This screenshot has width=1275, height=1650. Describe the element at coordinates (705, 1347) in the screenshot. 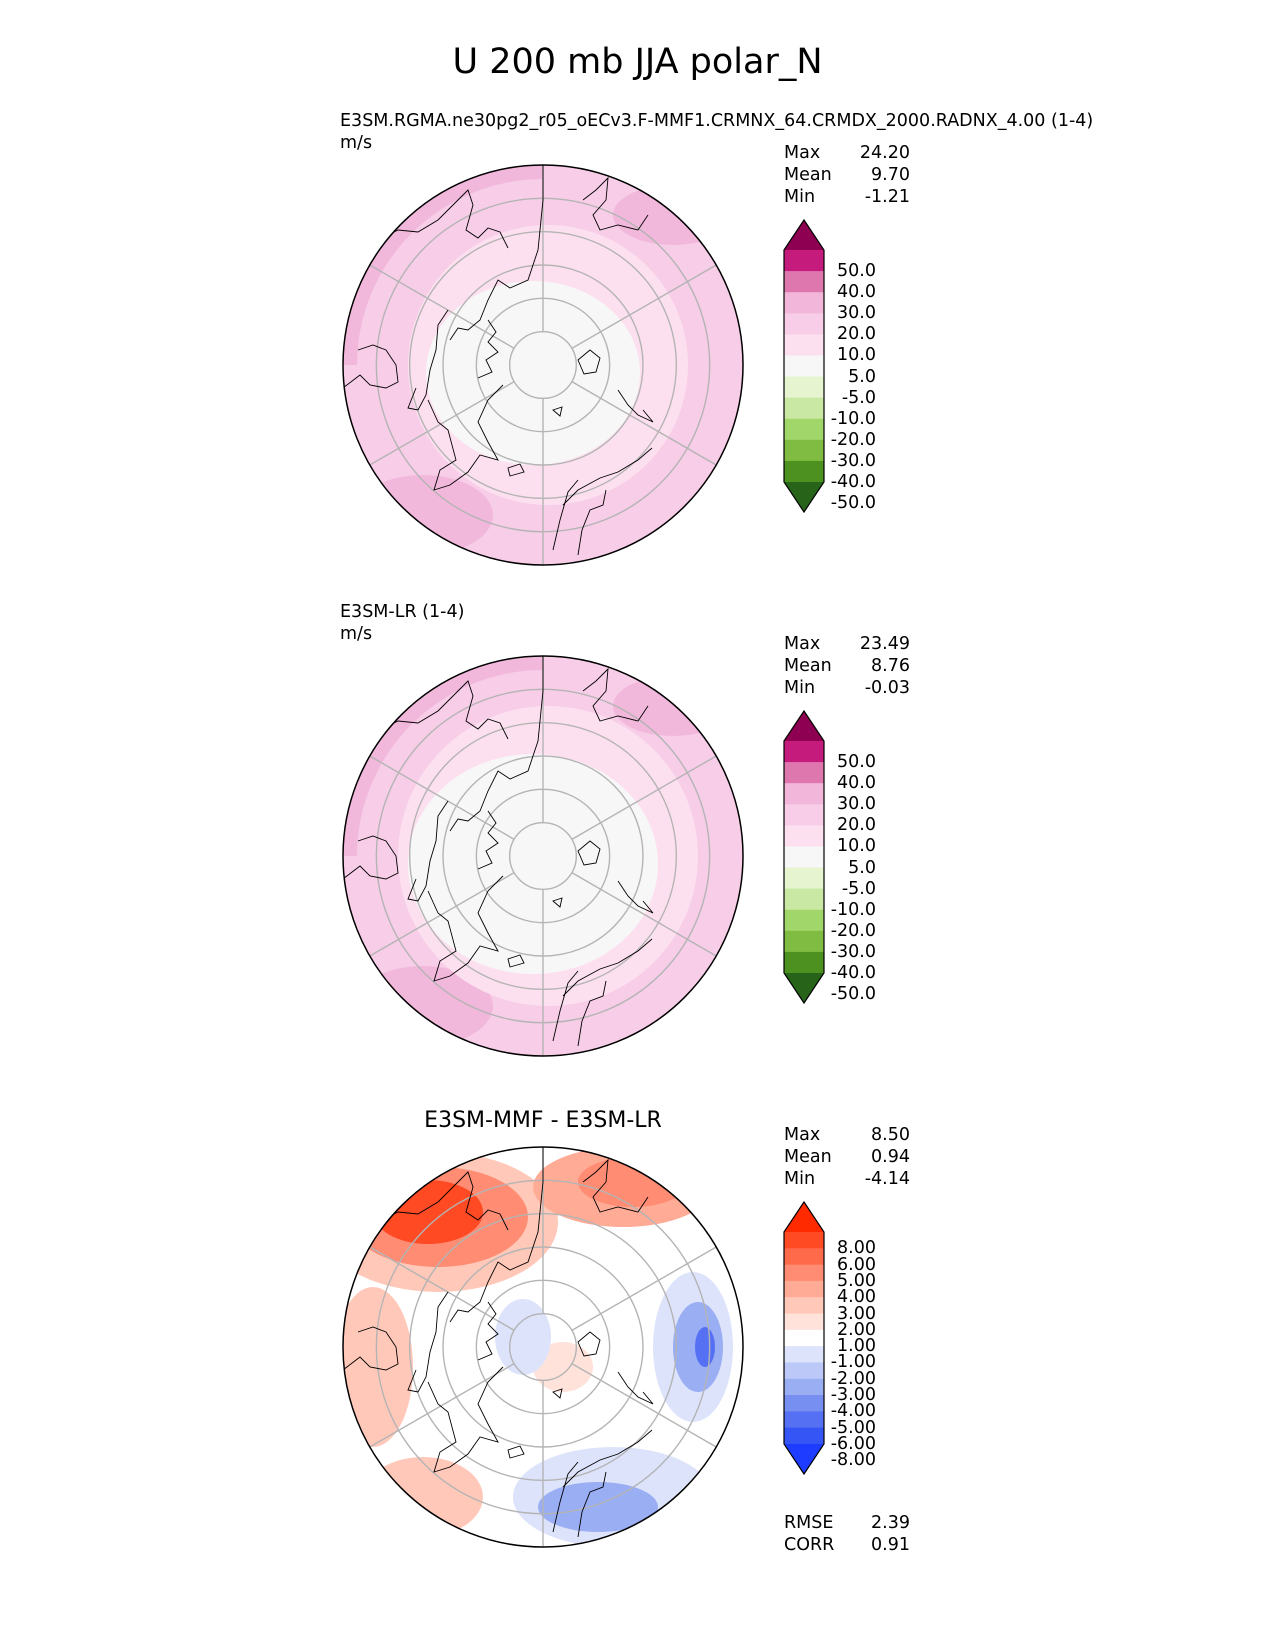

I see `diff-negative` at that location.